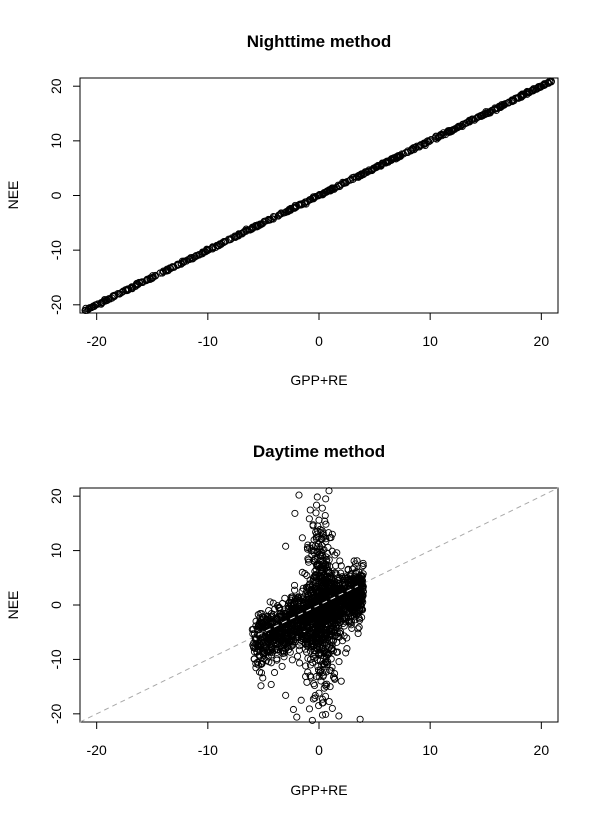 This screenshot has height=820, width=600. Describe the element at coordinates (319, 451) in the screenshot. I see `chart-title: Daytime method` at that location.